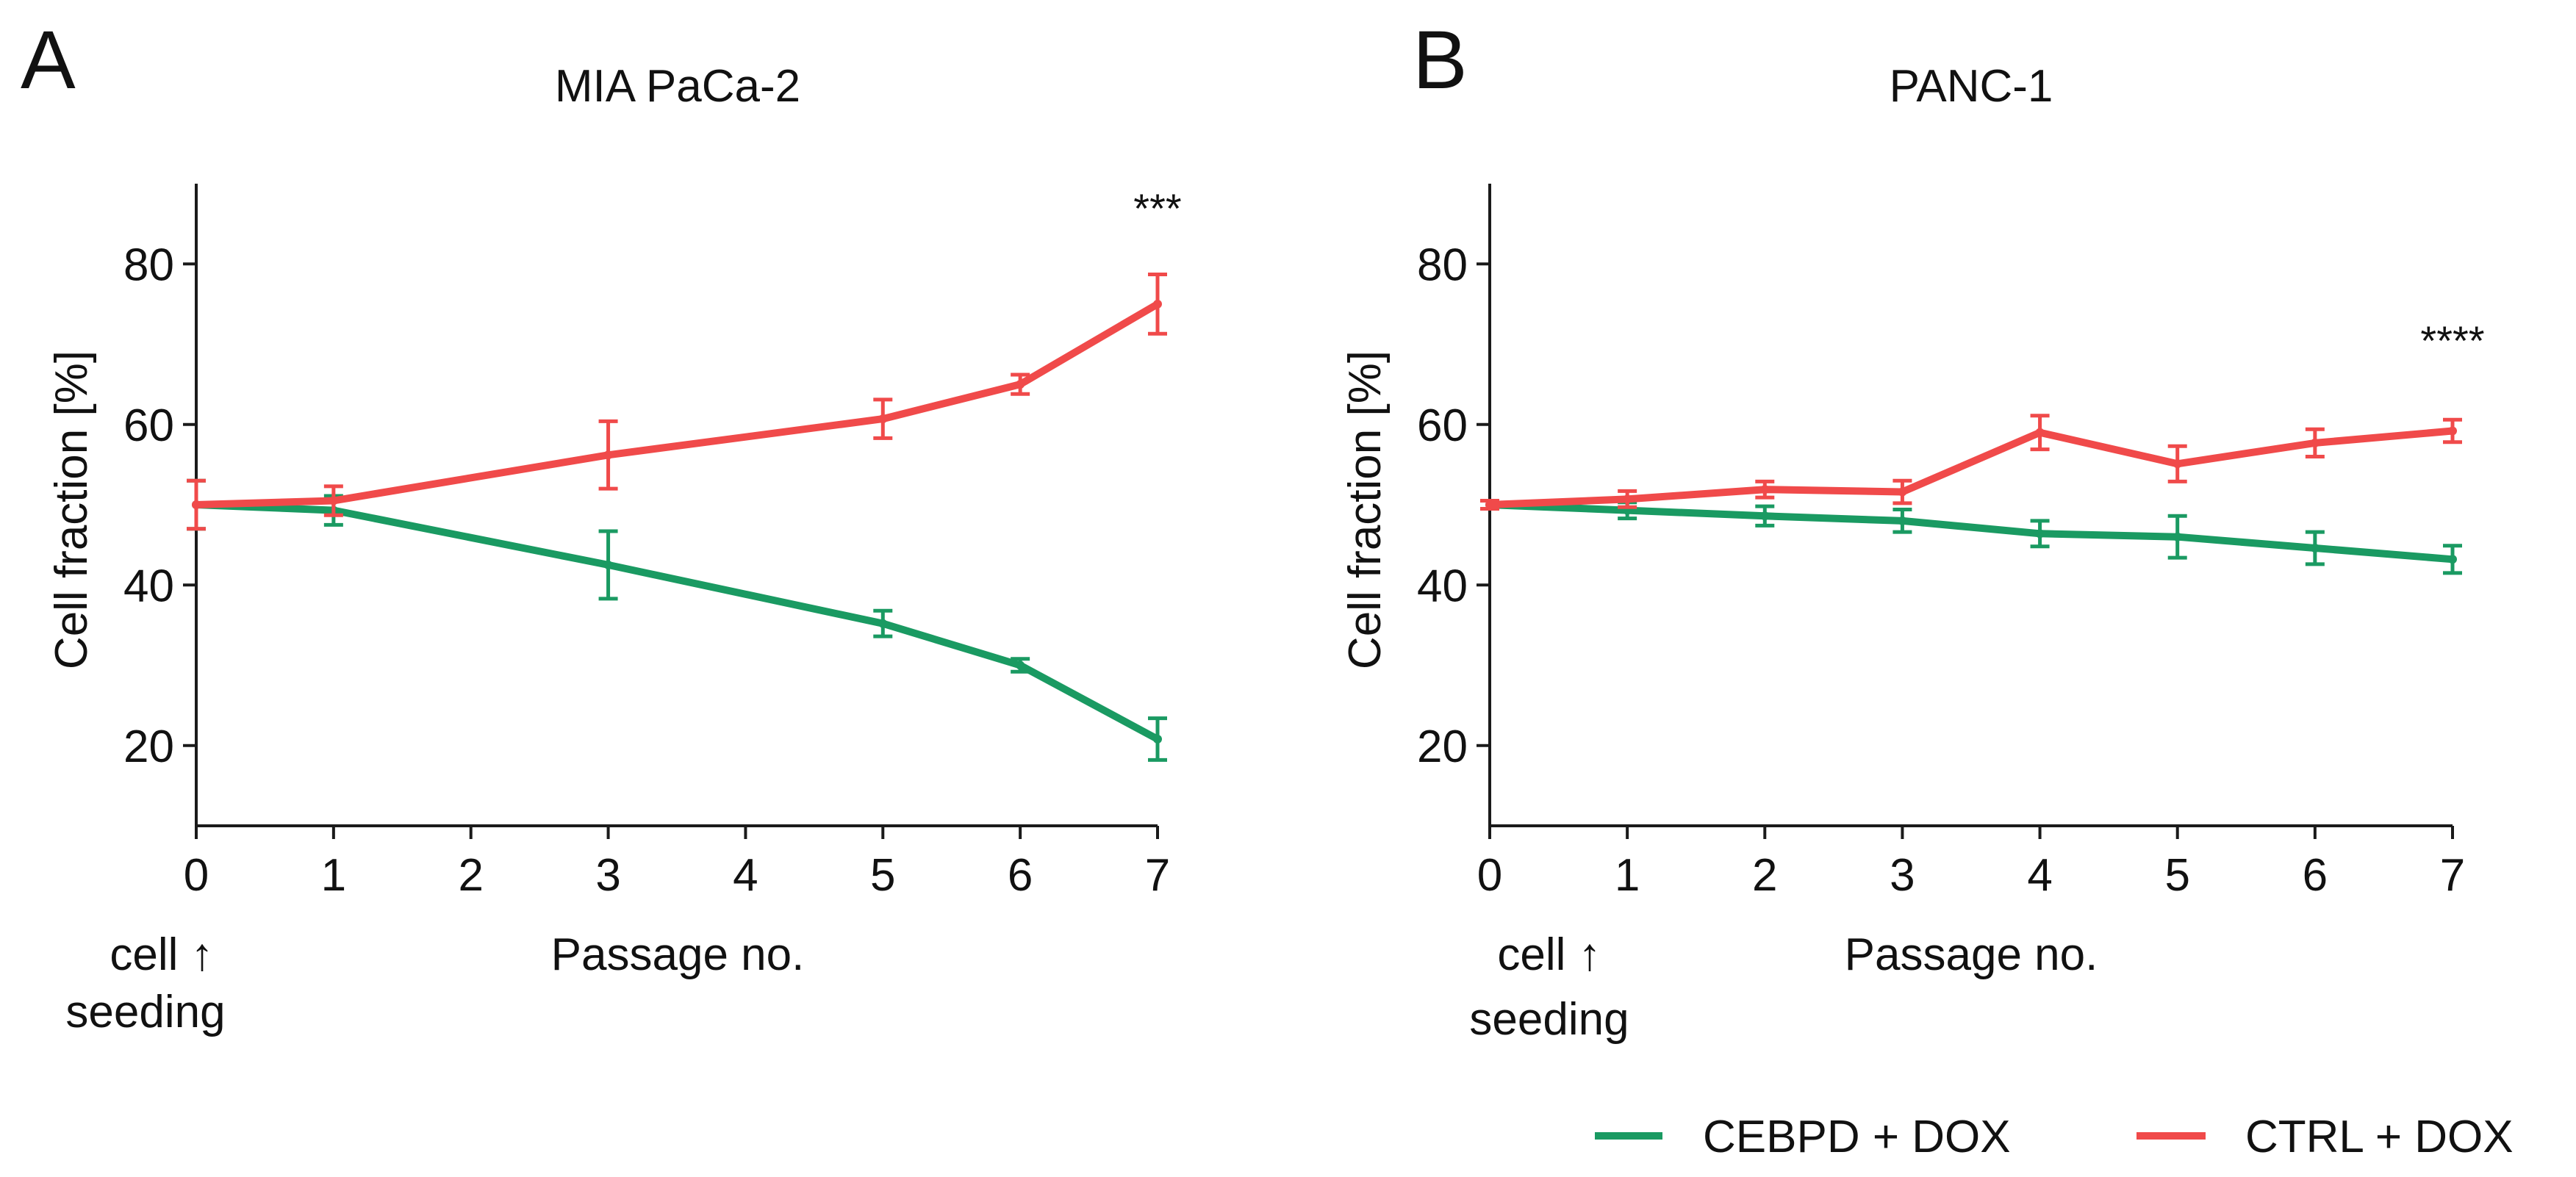  What do you see at coordinates (1857, 1137) in the screenshot?
I see `legend-label-cebpd: CEBPD + DOX` at bounding box center [1857, 1137].